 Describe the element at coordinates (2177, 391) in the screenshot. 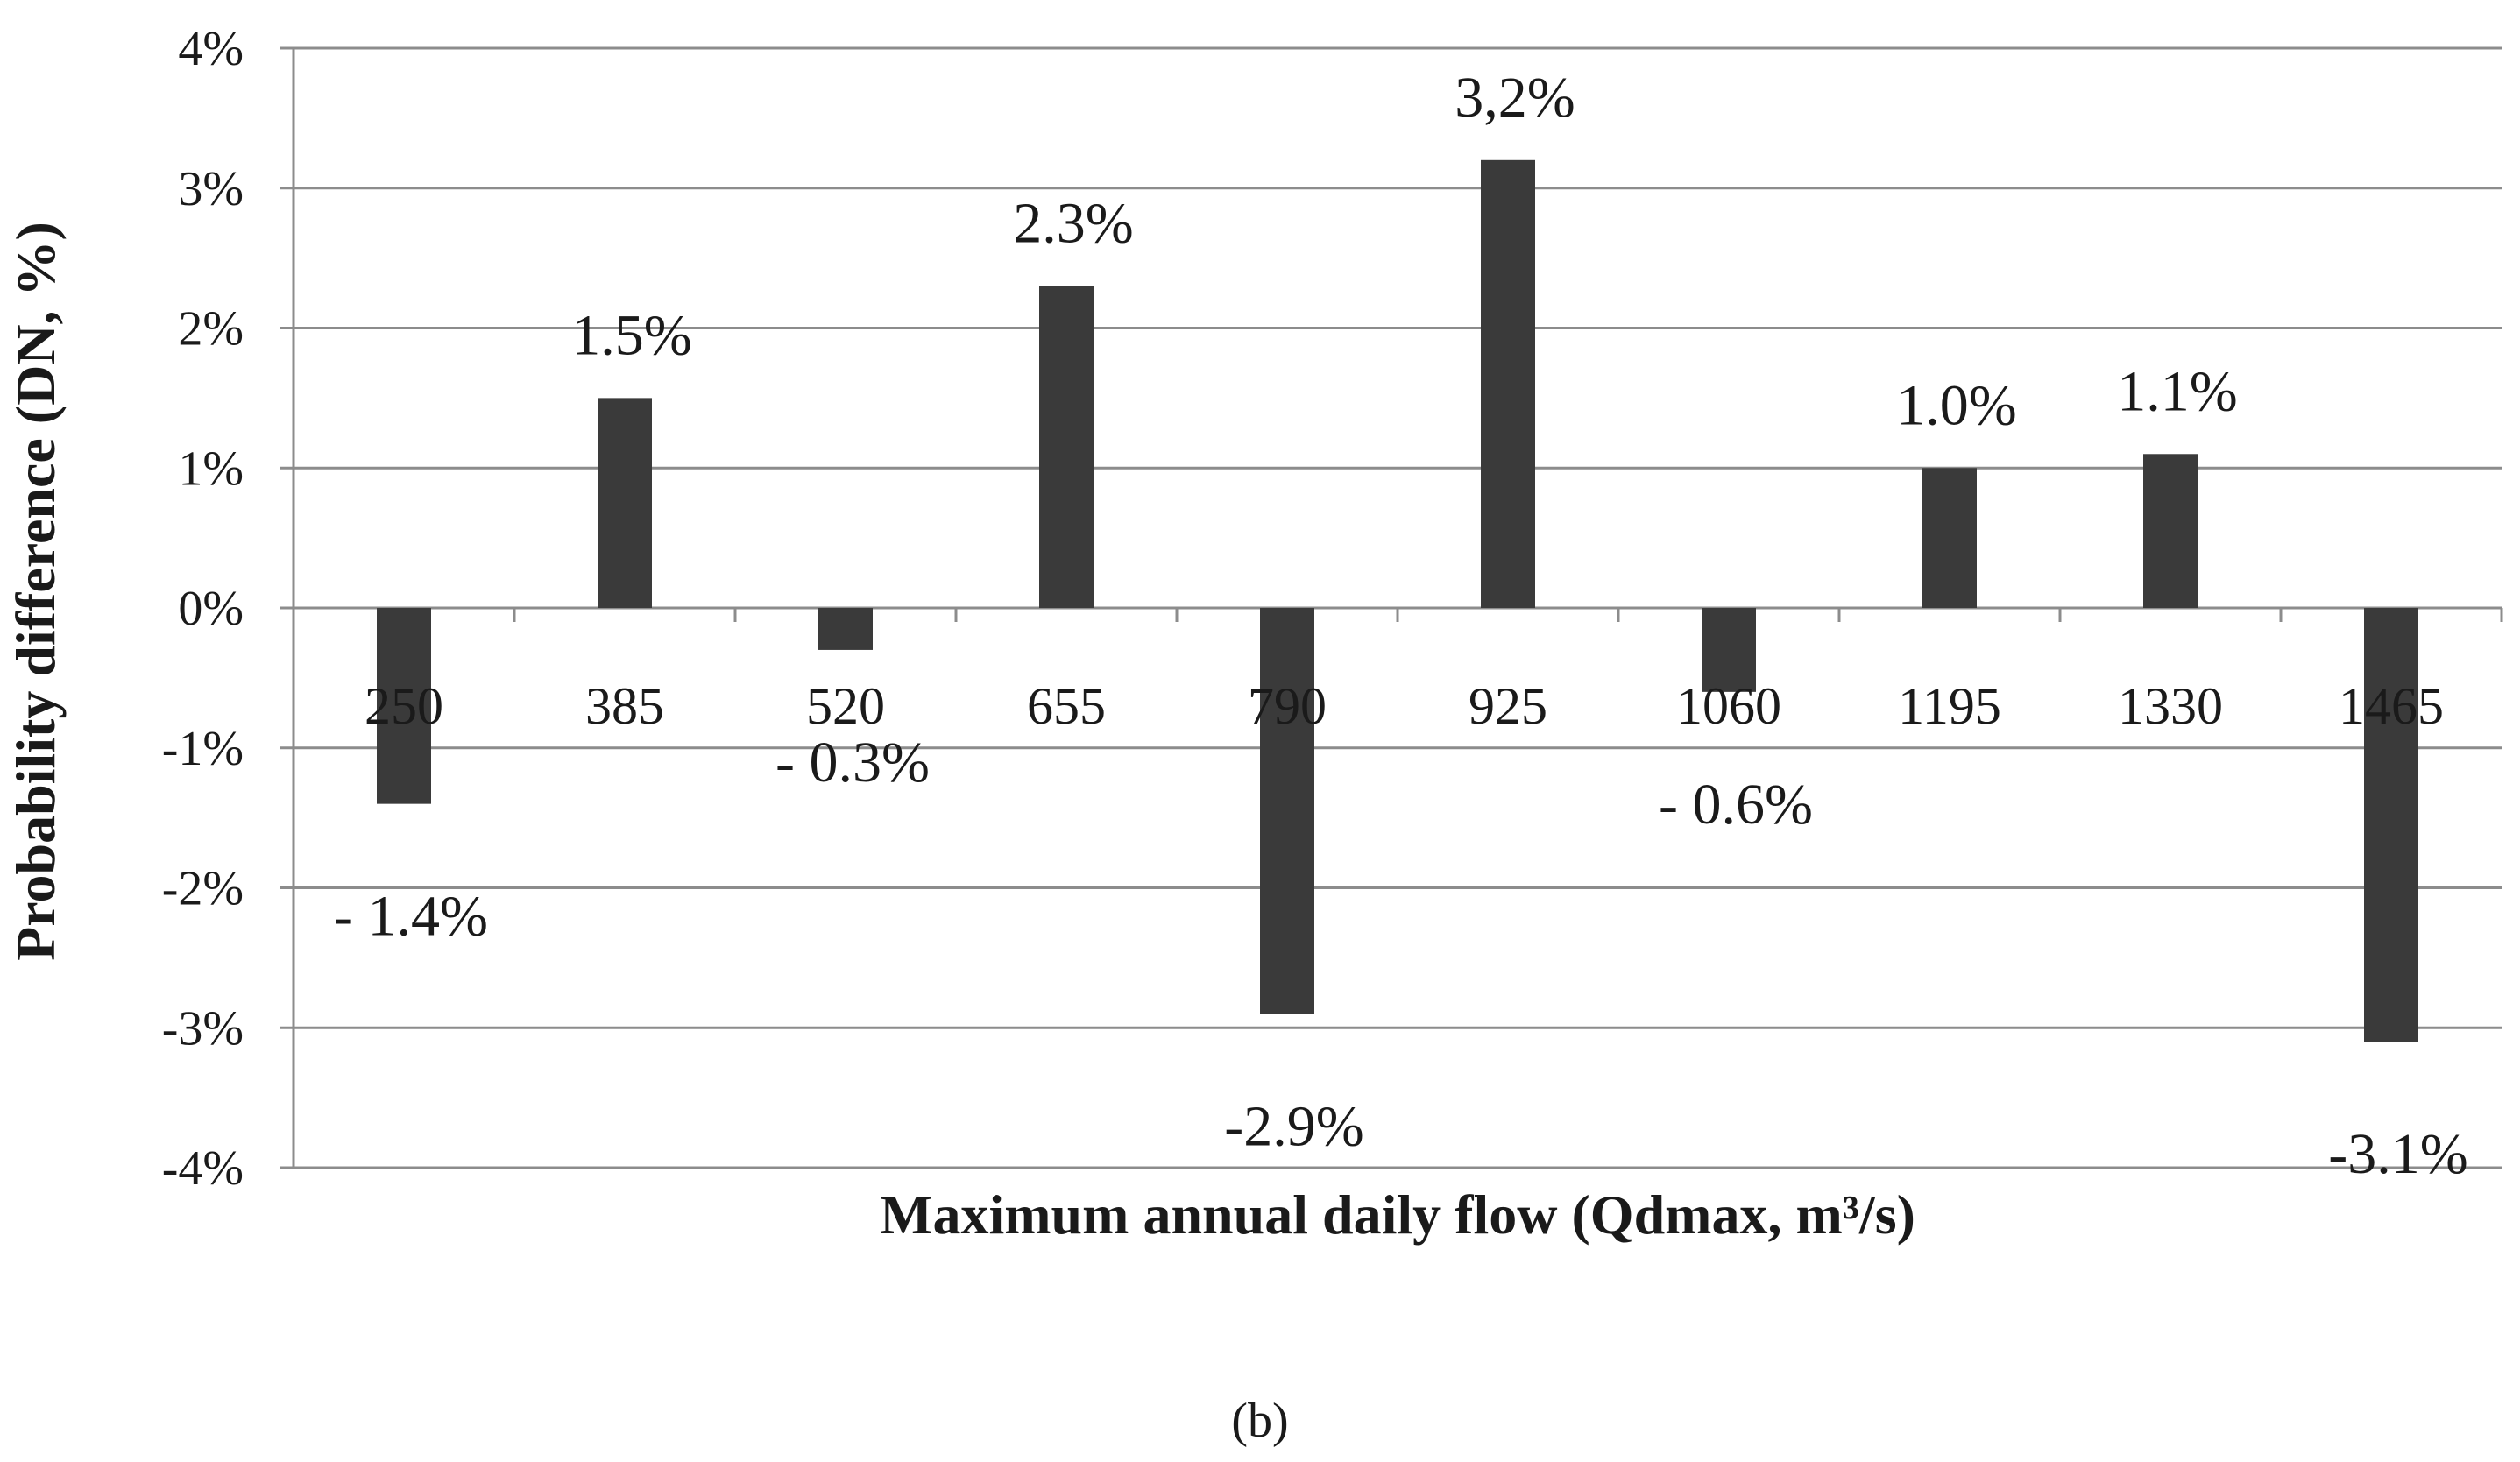

I see `data-label: 1.1%` at that location.